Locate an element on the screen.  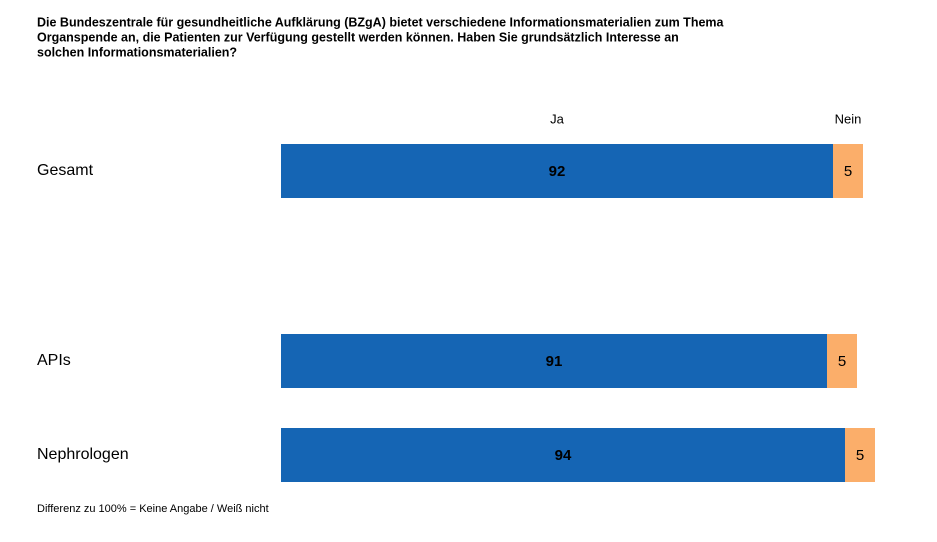
value-label: 91 is located at coordinates (554, 361).